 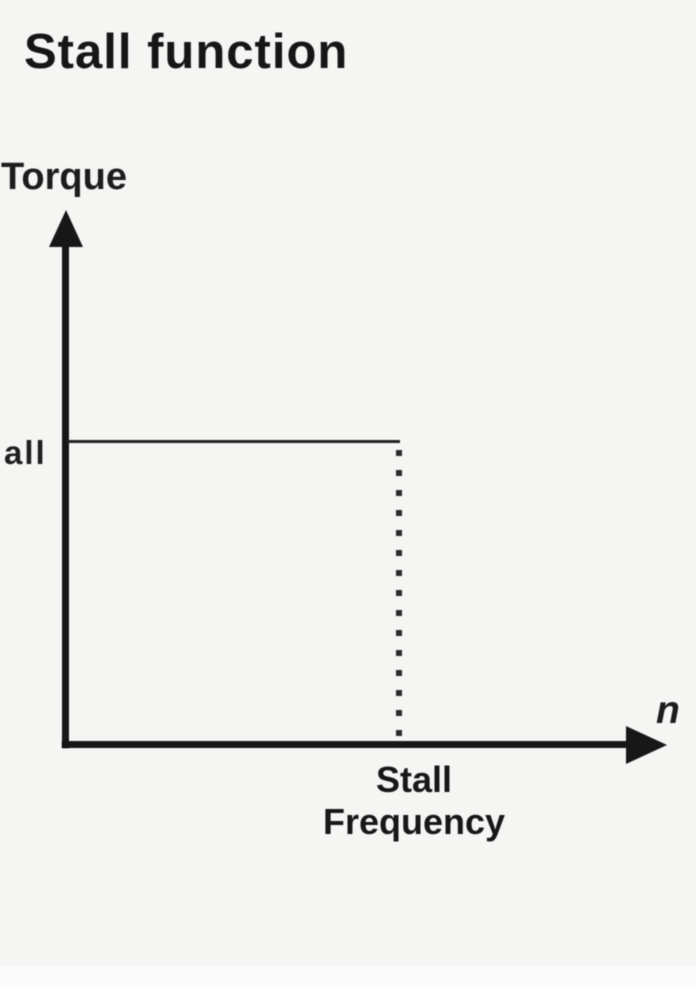 I want to click on chart-title: Stall function, so click(x=186, y=52).